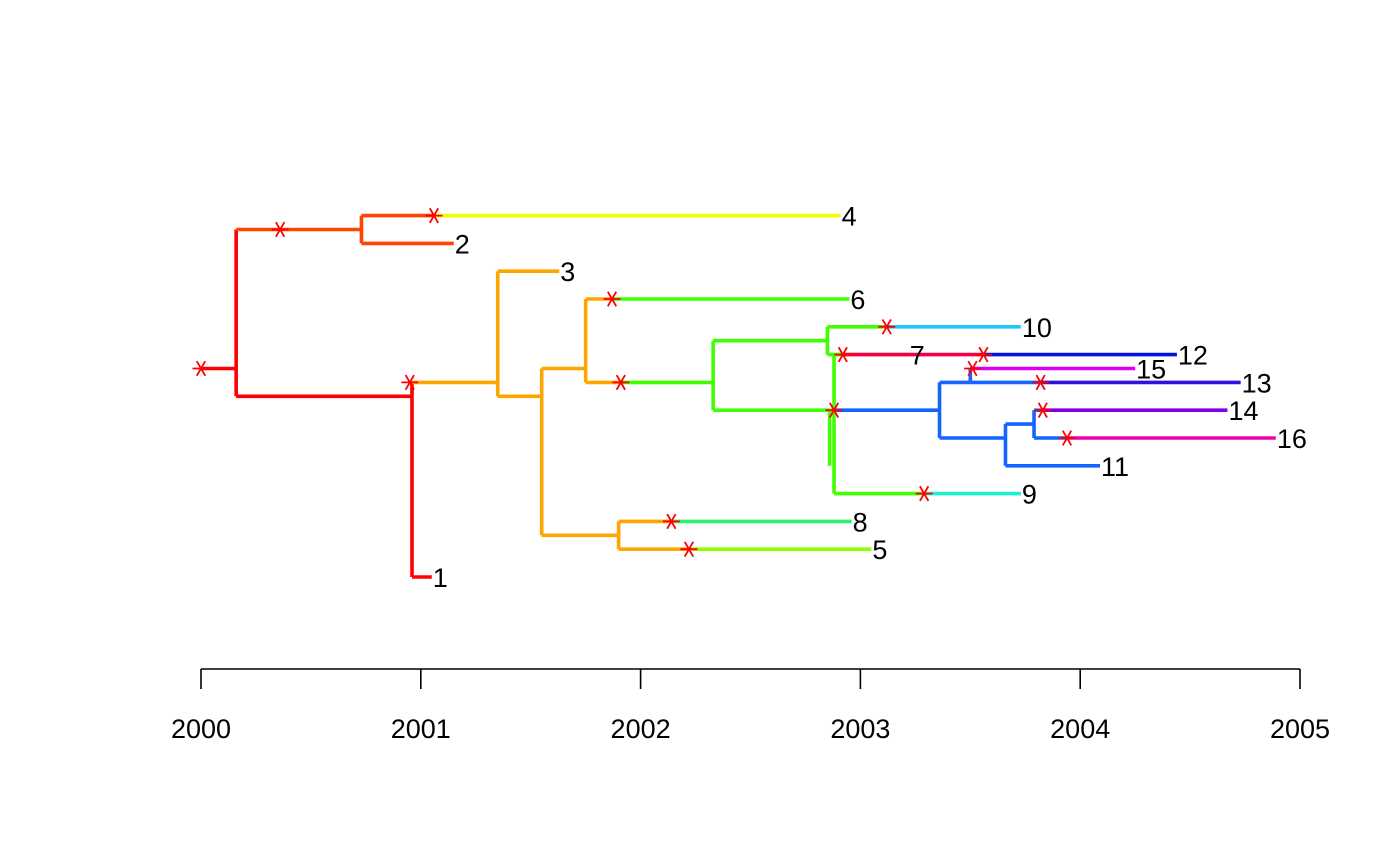  Describe the element at coordinates (462, 244) in the screenshot. I see `tip-label-2: 2` at that location.